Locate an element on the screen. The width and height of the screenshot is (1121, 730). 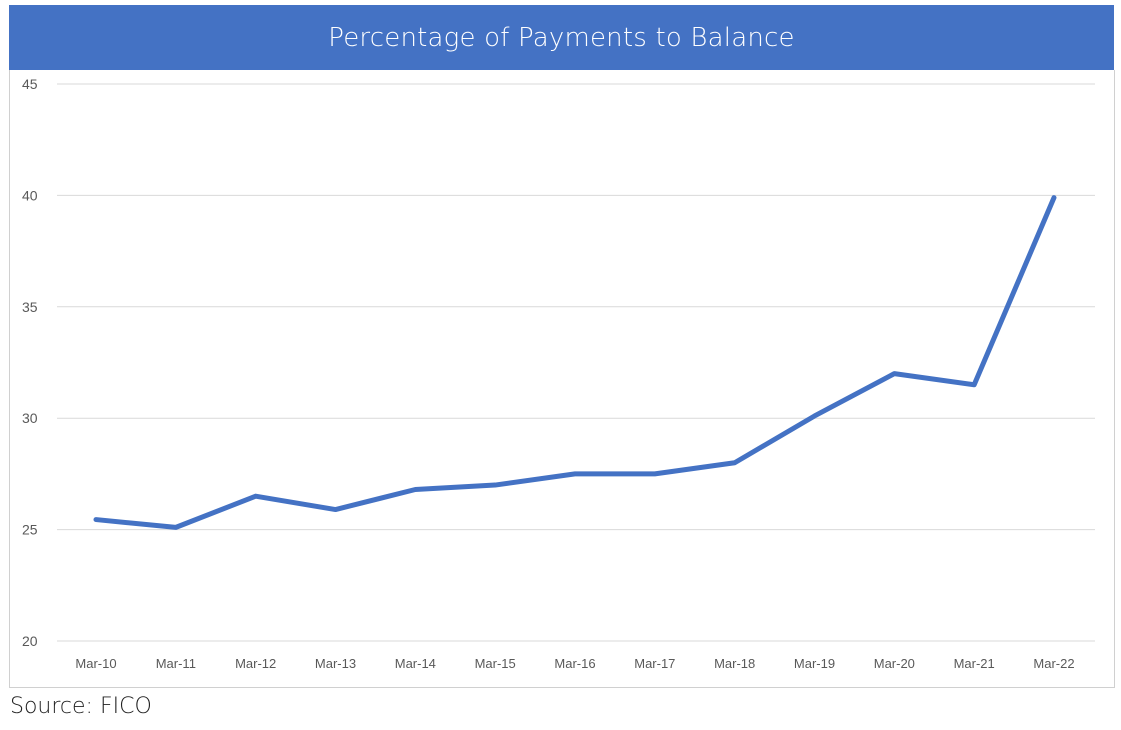
source-note: Source: FICO is located at coordinates (81, 706).